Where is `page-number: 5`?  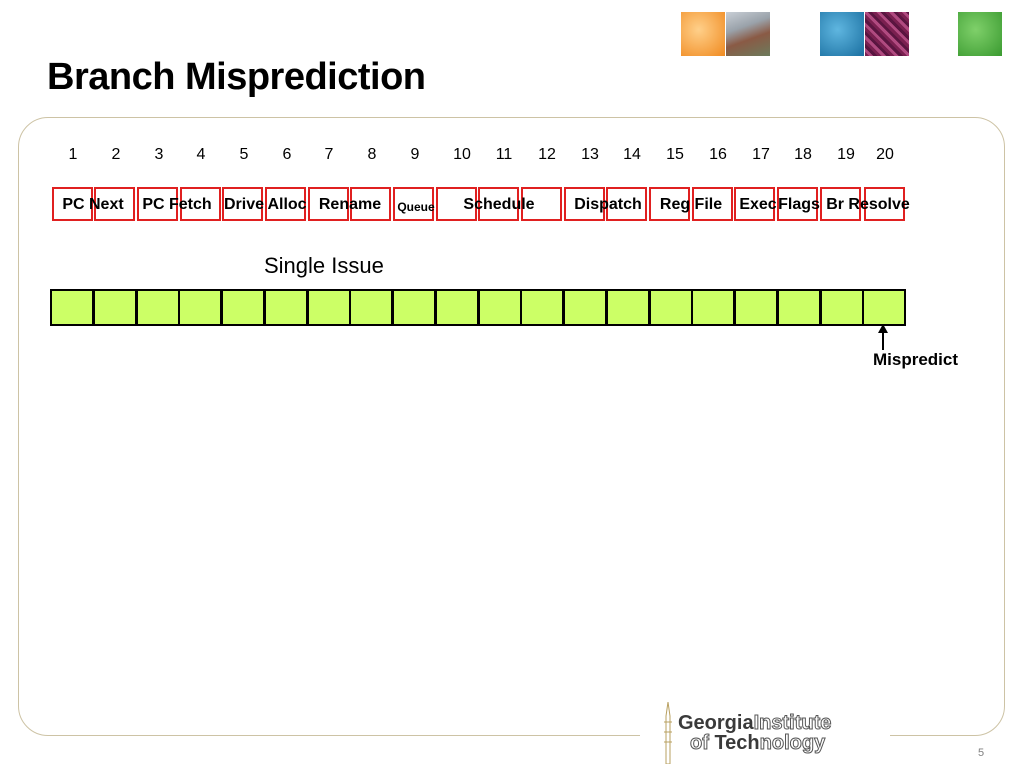
page-number: 5 is located at coordinates (981, 753).